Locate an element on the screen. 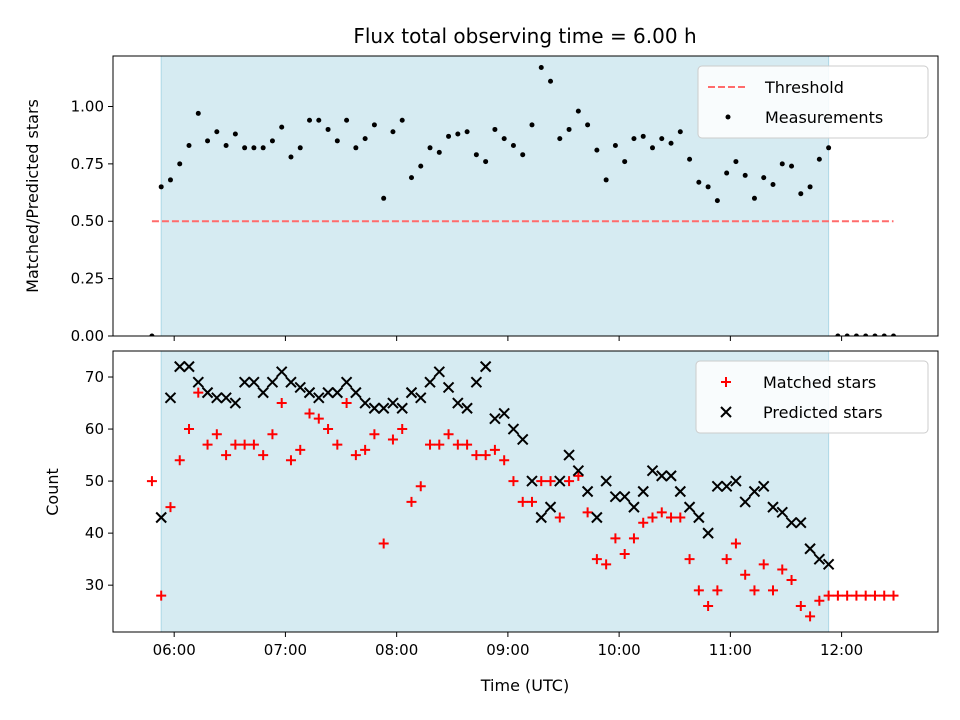  y-tick-label: 50 is located at coordinates (94, 481).